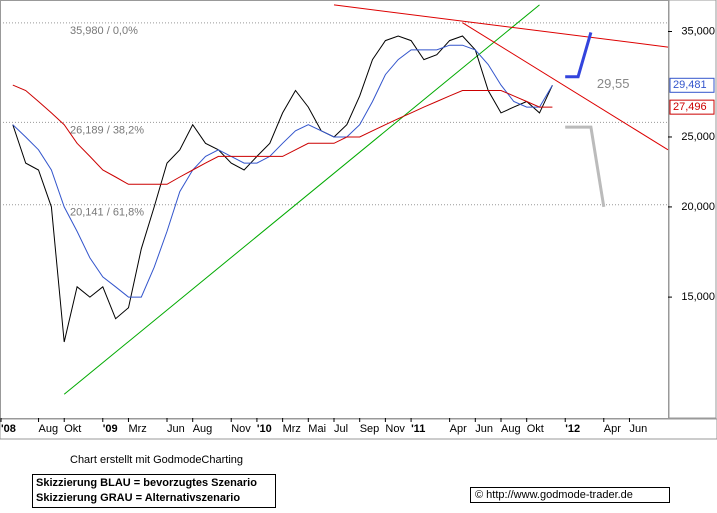  Describe the element at coordinates (698, 137) in the screenshot. I see `y-tick-label: 25,000` at that location.